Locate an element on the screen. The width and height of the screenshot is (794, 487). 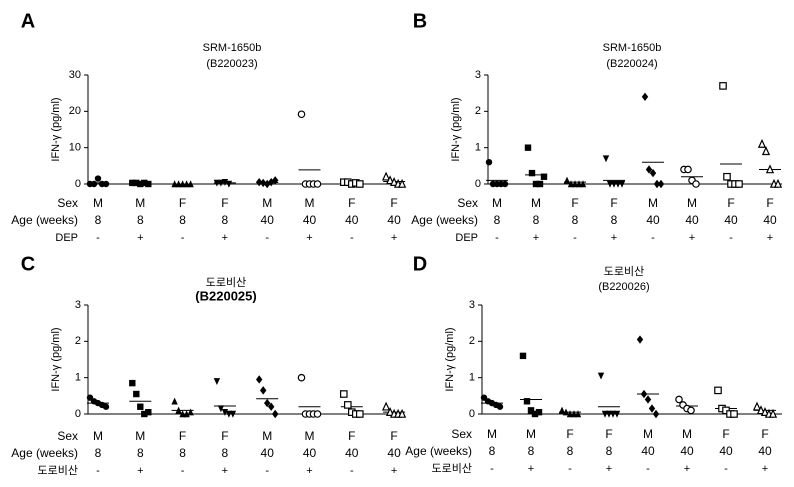
y-tick-label: 1 is located at coordinates (472, 378).